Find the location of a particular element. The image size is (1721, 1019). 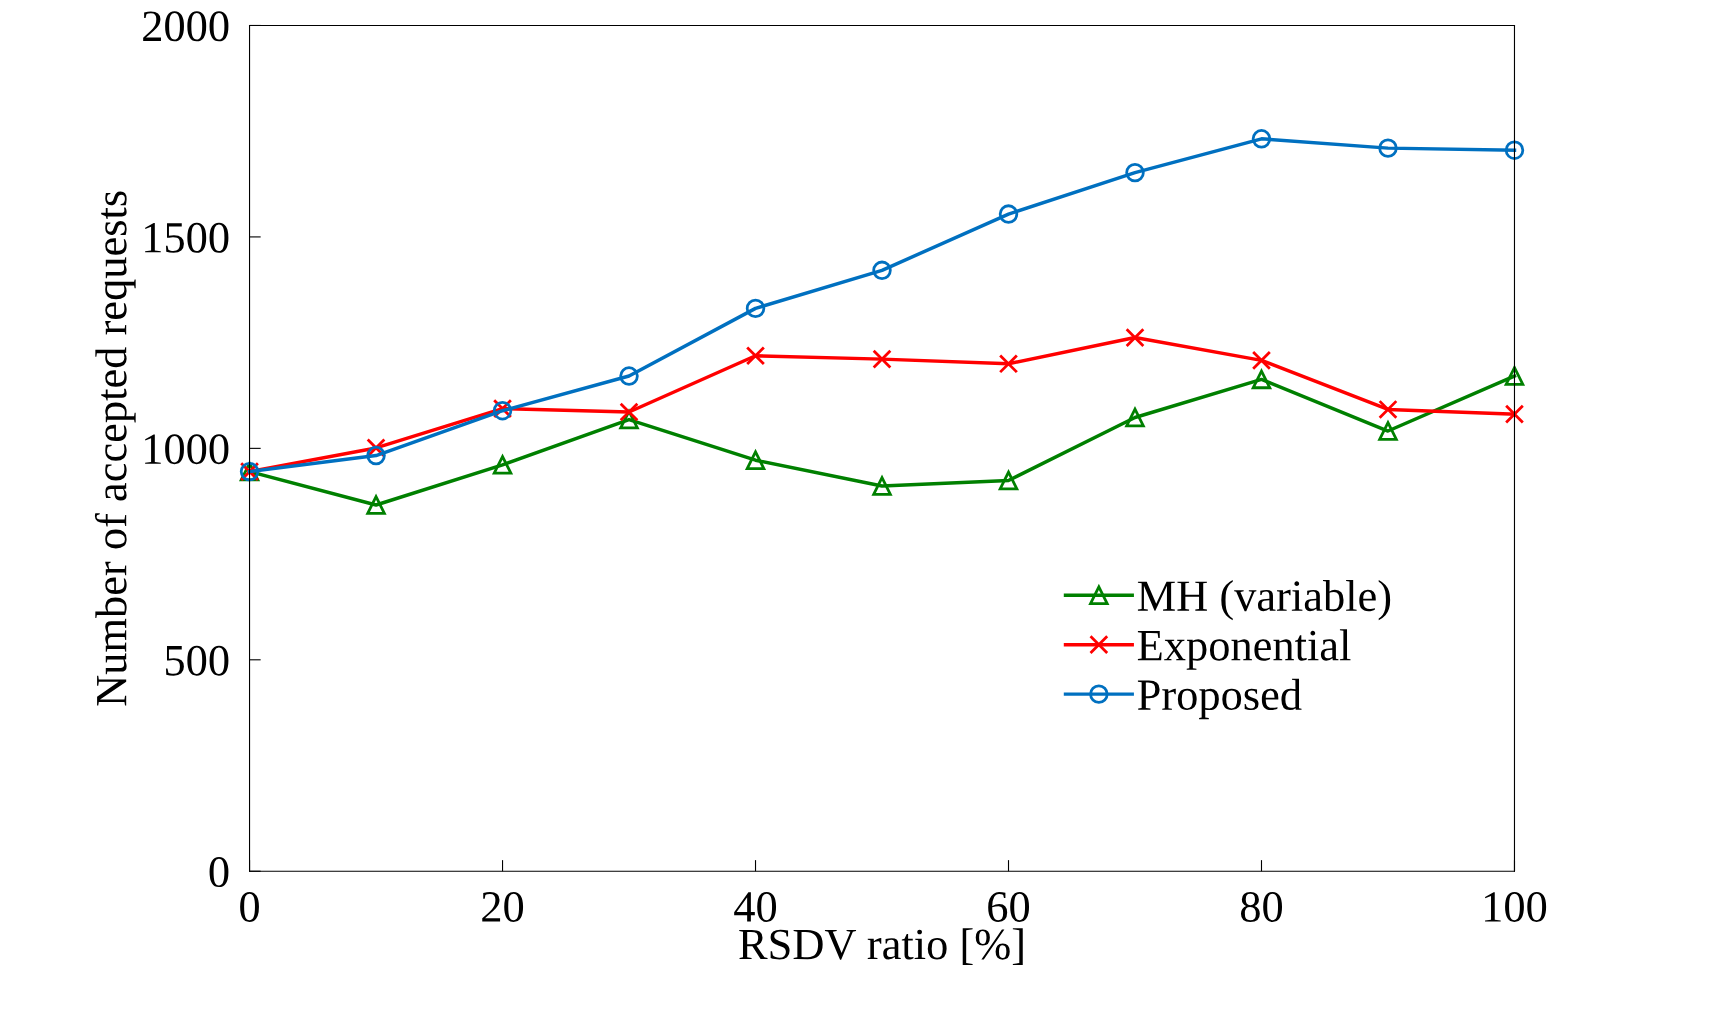

y-tick-label: 1000 is located at coordinates (187, 449).